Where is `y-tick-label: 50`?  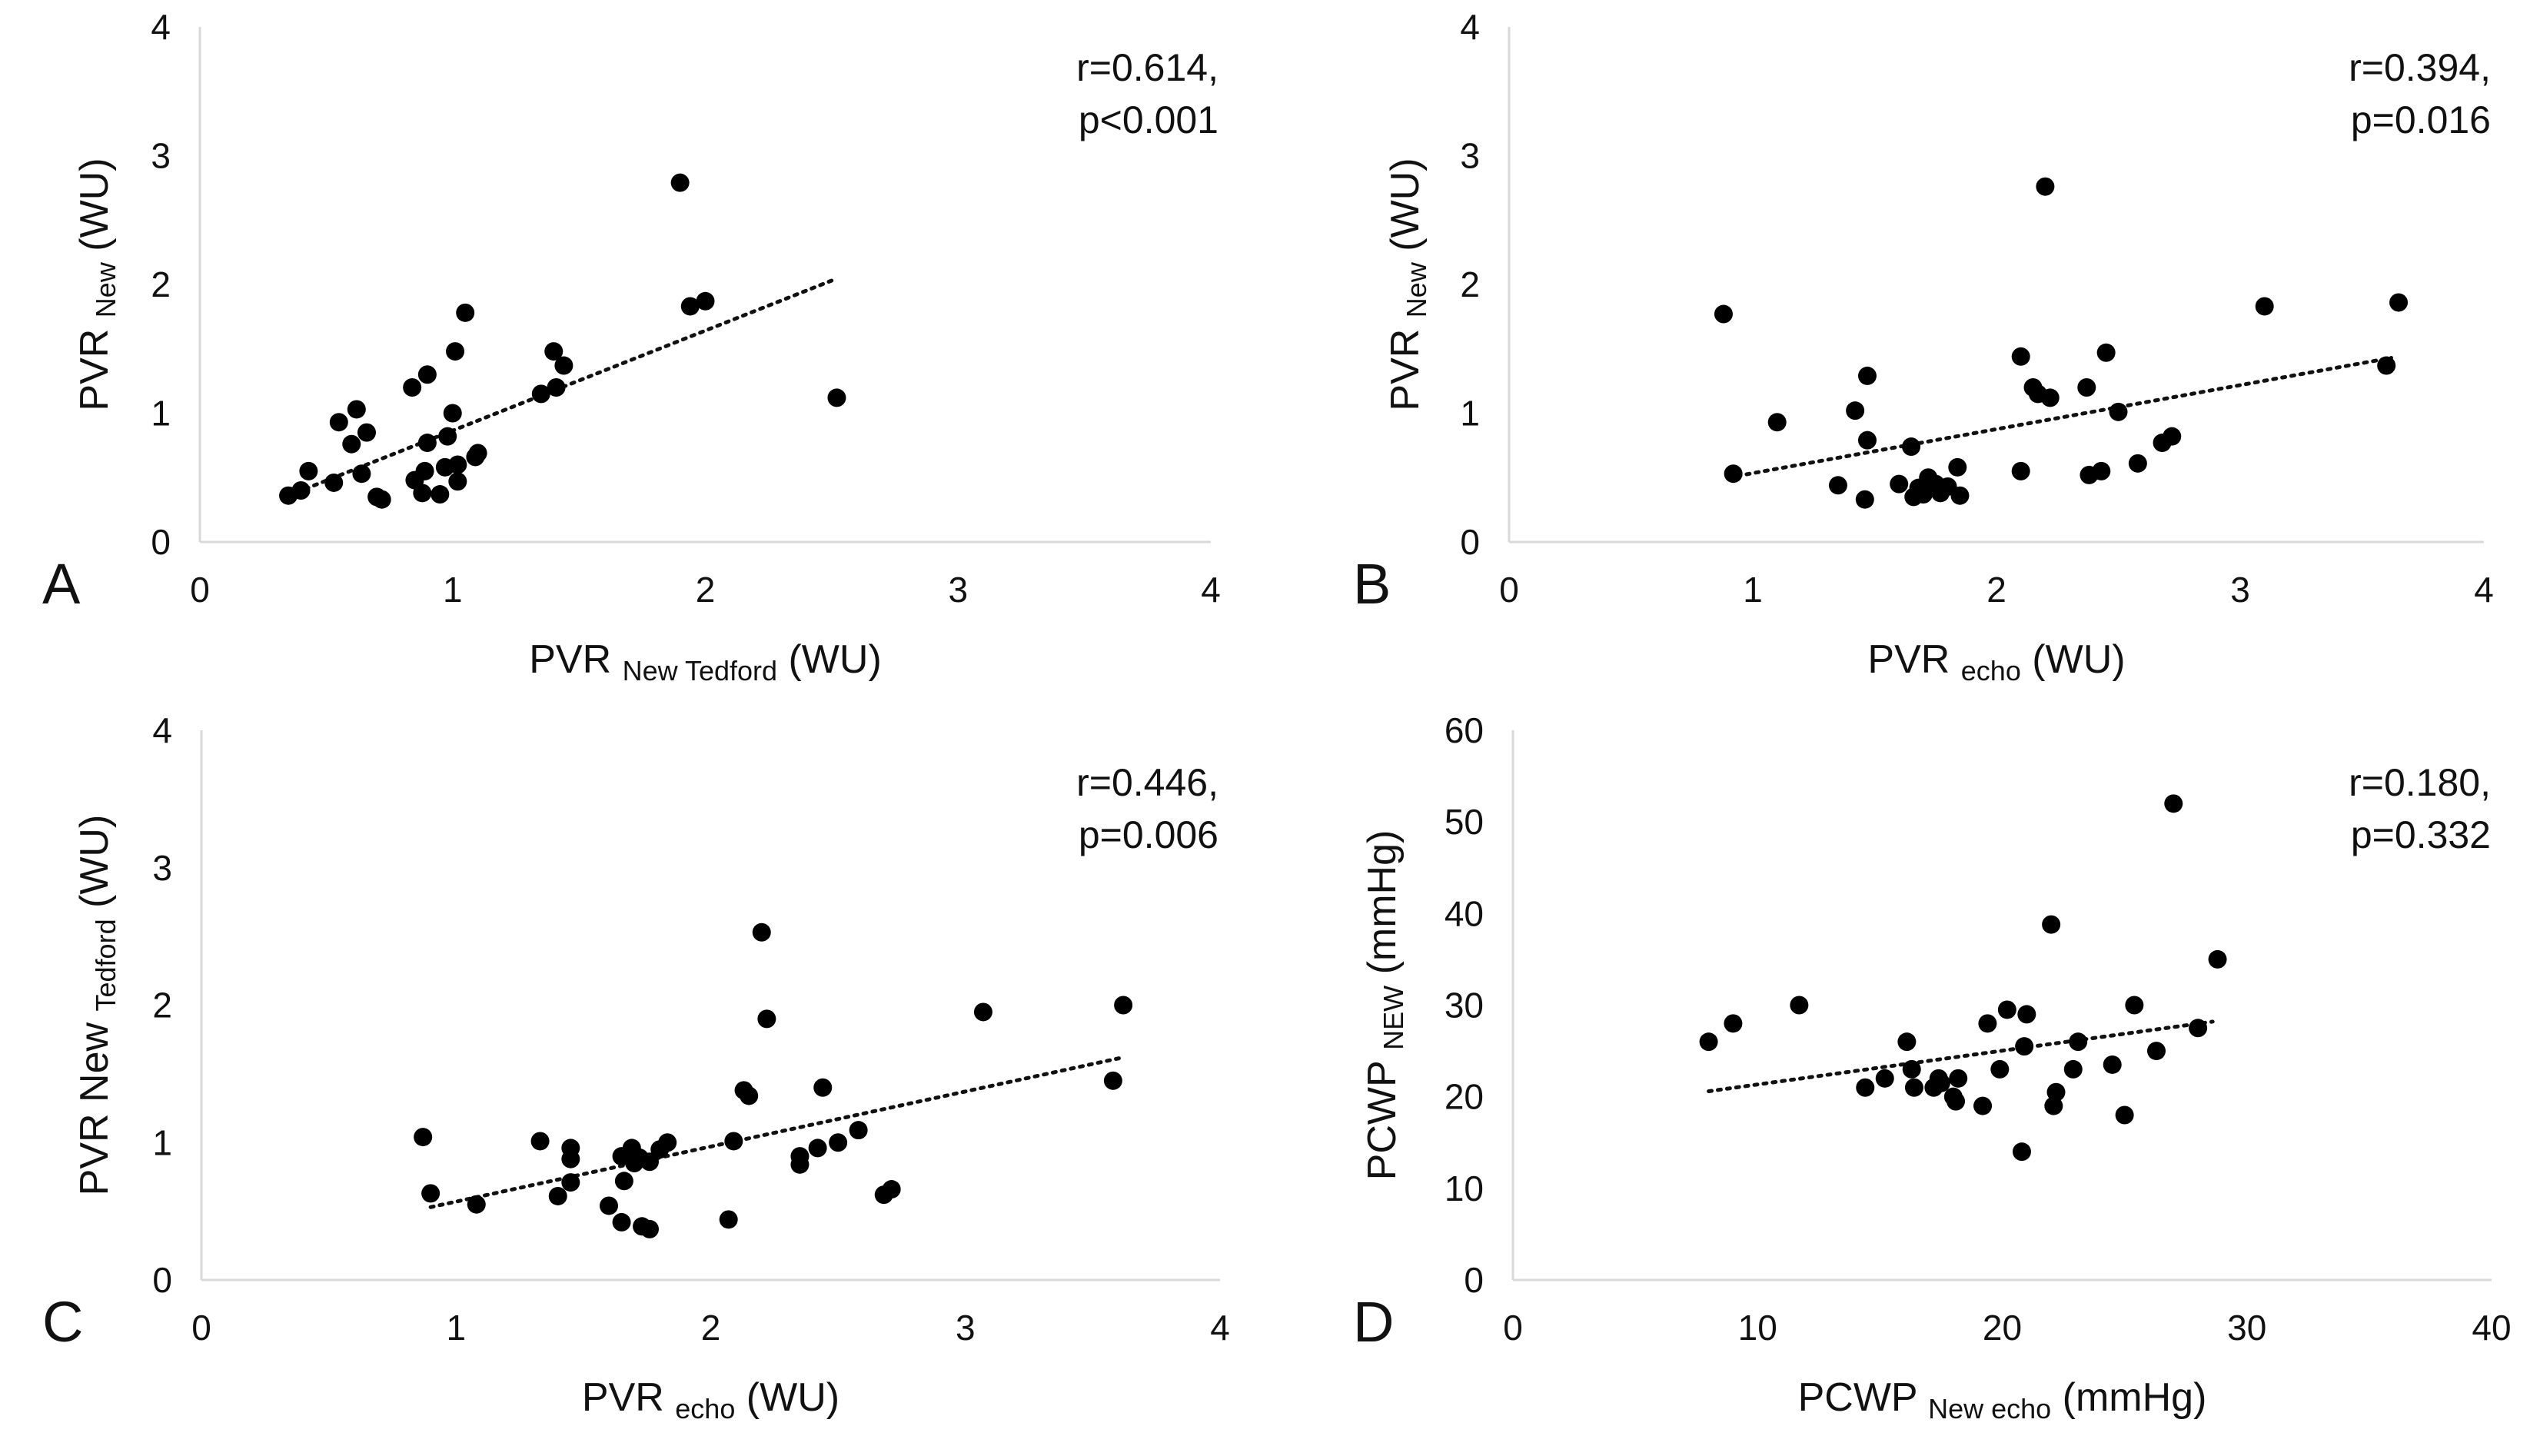 y-tick-label: 50 is located at coordinates (1464, 822).